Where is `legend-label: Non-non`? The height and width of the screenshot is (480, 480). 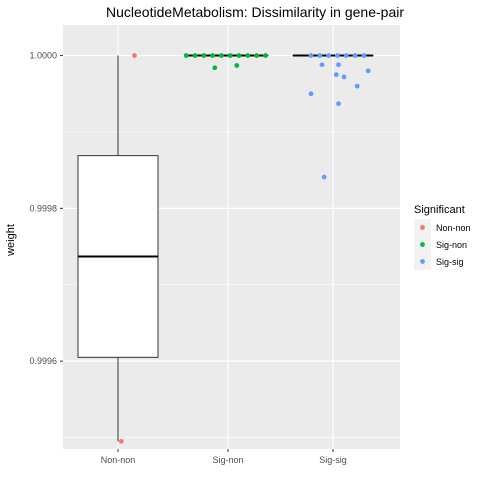
legend-label: Non-non is located at coordinates (453, 228).